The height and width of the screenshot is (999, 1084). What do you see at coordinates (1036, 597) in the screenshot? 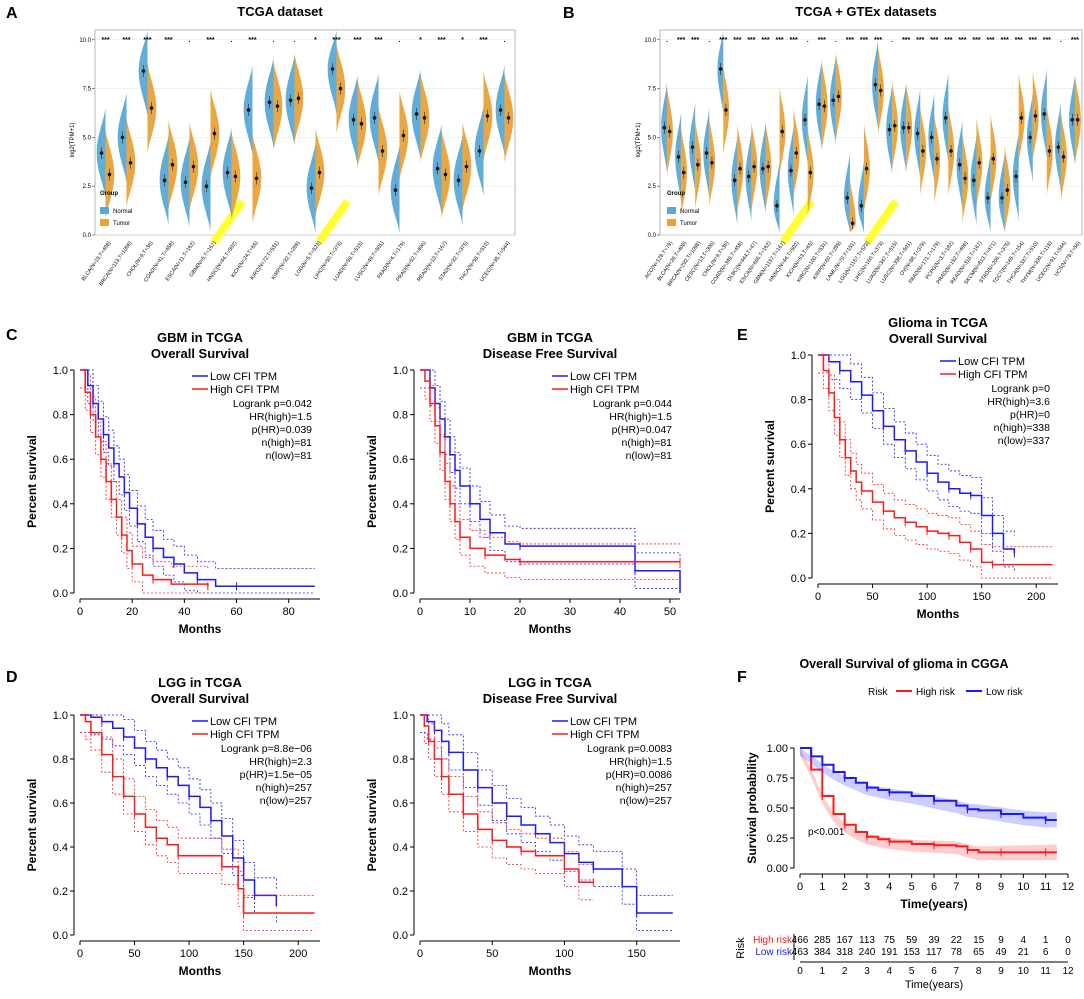
I see `x-tick-label: 200` at bounding box center [1036, 597].